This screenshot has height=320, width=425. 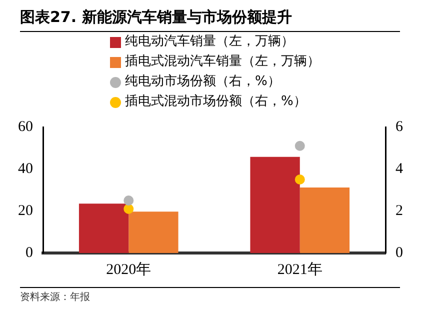 What do you see at coordinates (399, 210) in the screenshot?
I see `y2-tick-label: 2` at bounding box center [399, 210].